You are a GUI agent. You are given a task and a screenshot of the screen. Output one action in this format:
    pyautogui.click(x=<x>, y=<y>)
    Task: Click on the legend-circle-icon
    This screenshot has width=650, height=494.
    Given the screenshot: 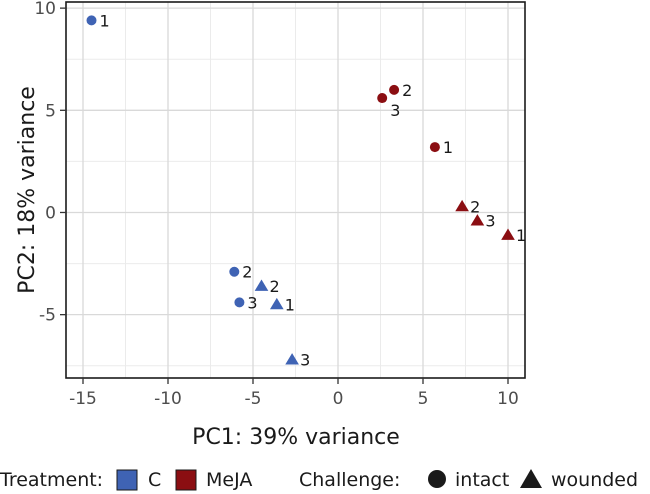 What is the action you would take?
    pyautogui.click(x=437, y=479)
    